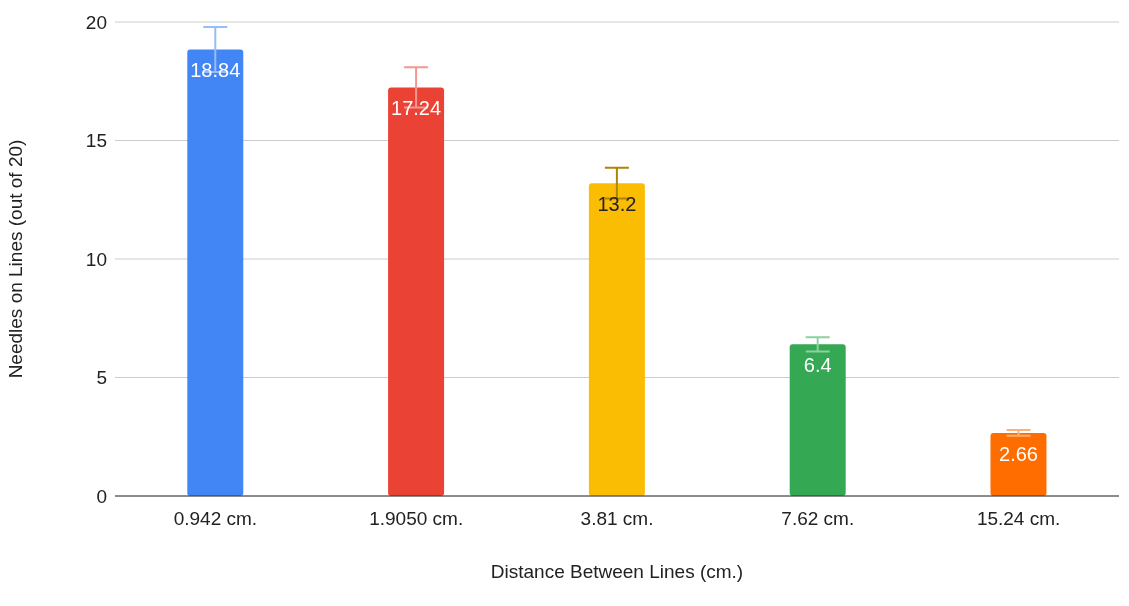 The height and width of the screenshot is (606, 1129). What do you see at coordinates (617, 204) in the screenshot?
I see `data-label: 13.2` at bounding box center [617, 204].